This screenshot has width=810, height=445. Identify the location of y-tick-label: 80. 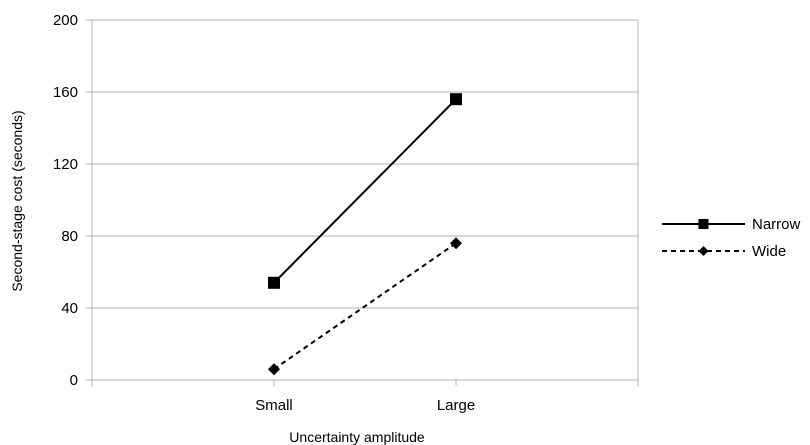
(69, 236).